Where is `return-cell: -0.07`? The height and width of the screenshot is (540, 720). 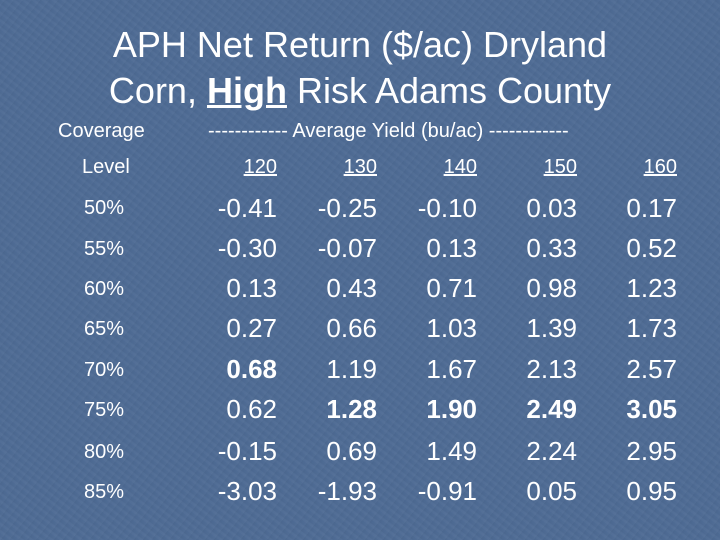 return-cell: -0.07 is located at coordinates (347, 248).